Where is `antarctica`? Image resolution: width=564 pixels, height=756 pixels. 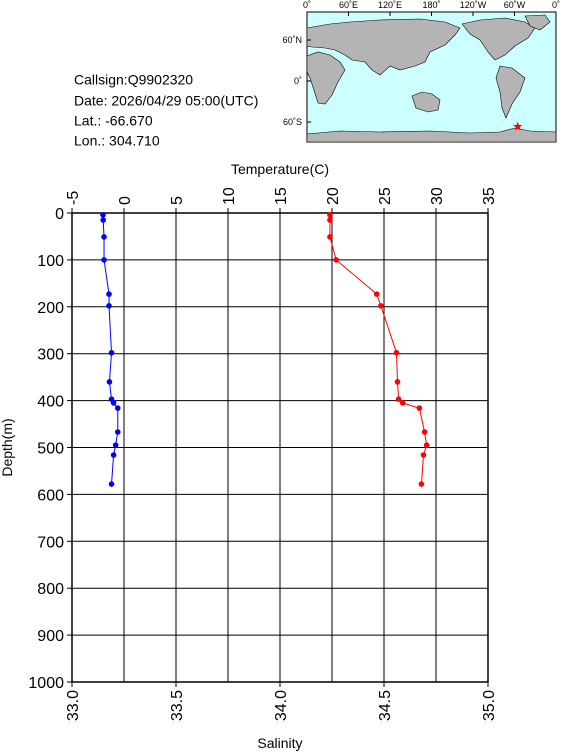
antarctica is located at coordinates (431, 135).